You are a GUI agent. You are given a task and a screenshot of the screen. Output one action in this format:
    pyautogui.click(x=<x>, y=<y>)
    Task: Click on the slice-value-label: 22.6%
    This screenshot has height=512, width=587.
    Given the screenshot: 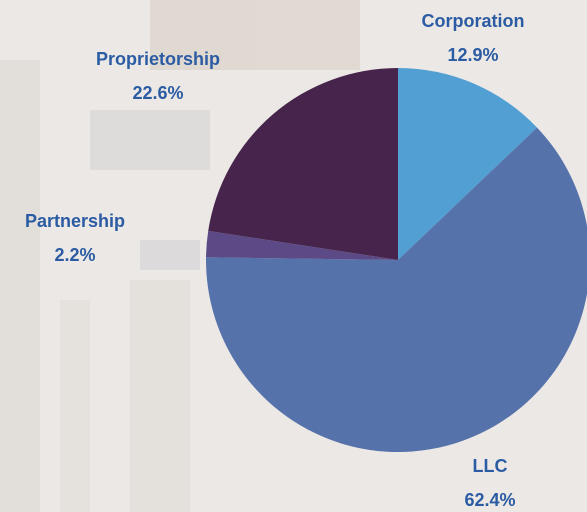 What is the action you would take?
    pyautogui.click(x=157, y=93)
    